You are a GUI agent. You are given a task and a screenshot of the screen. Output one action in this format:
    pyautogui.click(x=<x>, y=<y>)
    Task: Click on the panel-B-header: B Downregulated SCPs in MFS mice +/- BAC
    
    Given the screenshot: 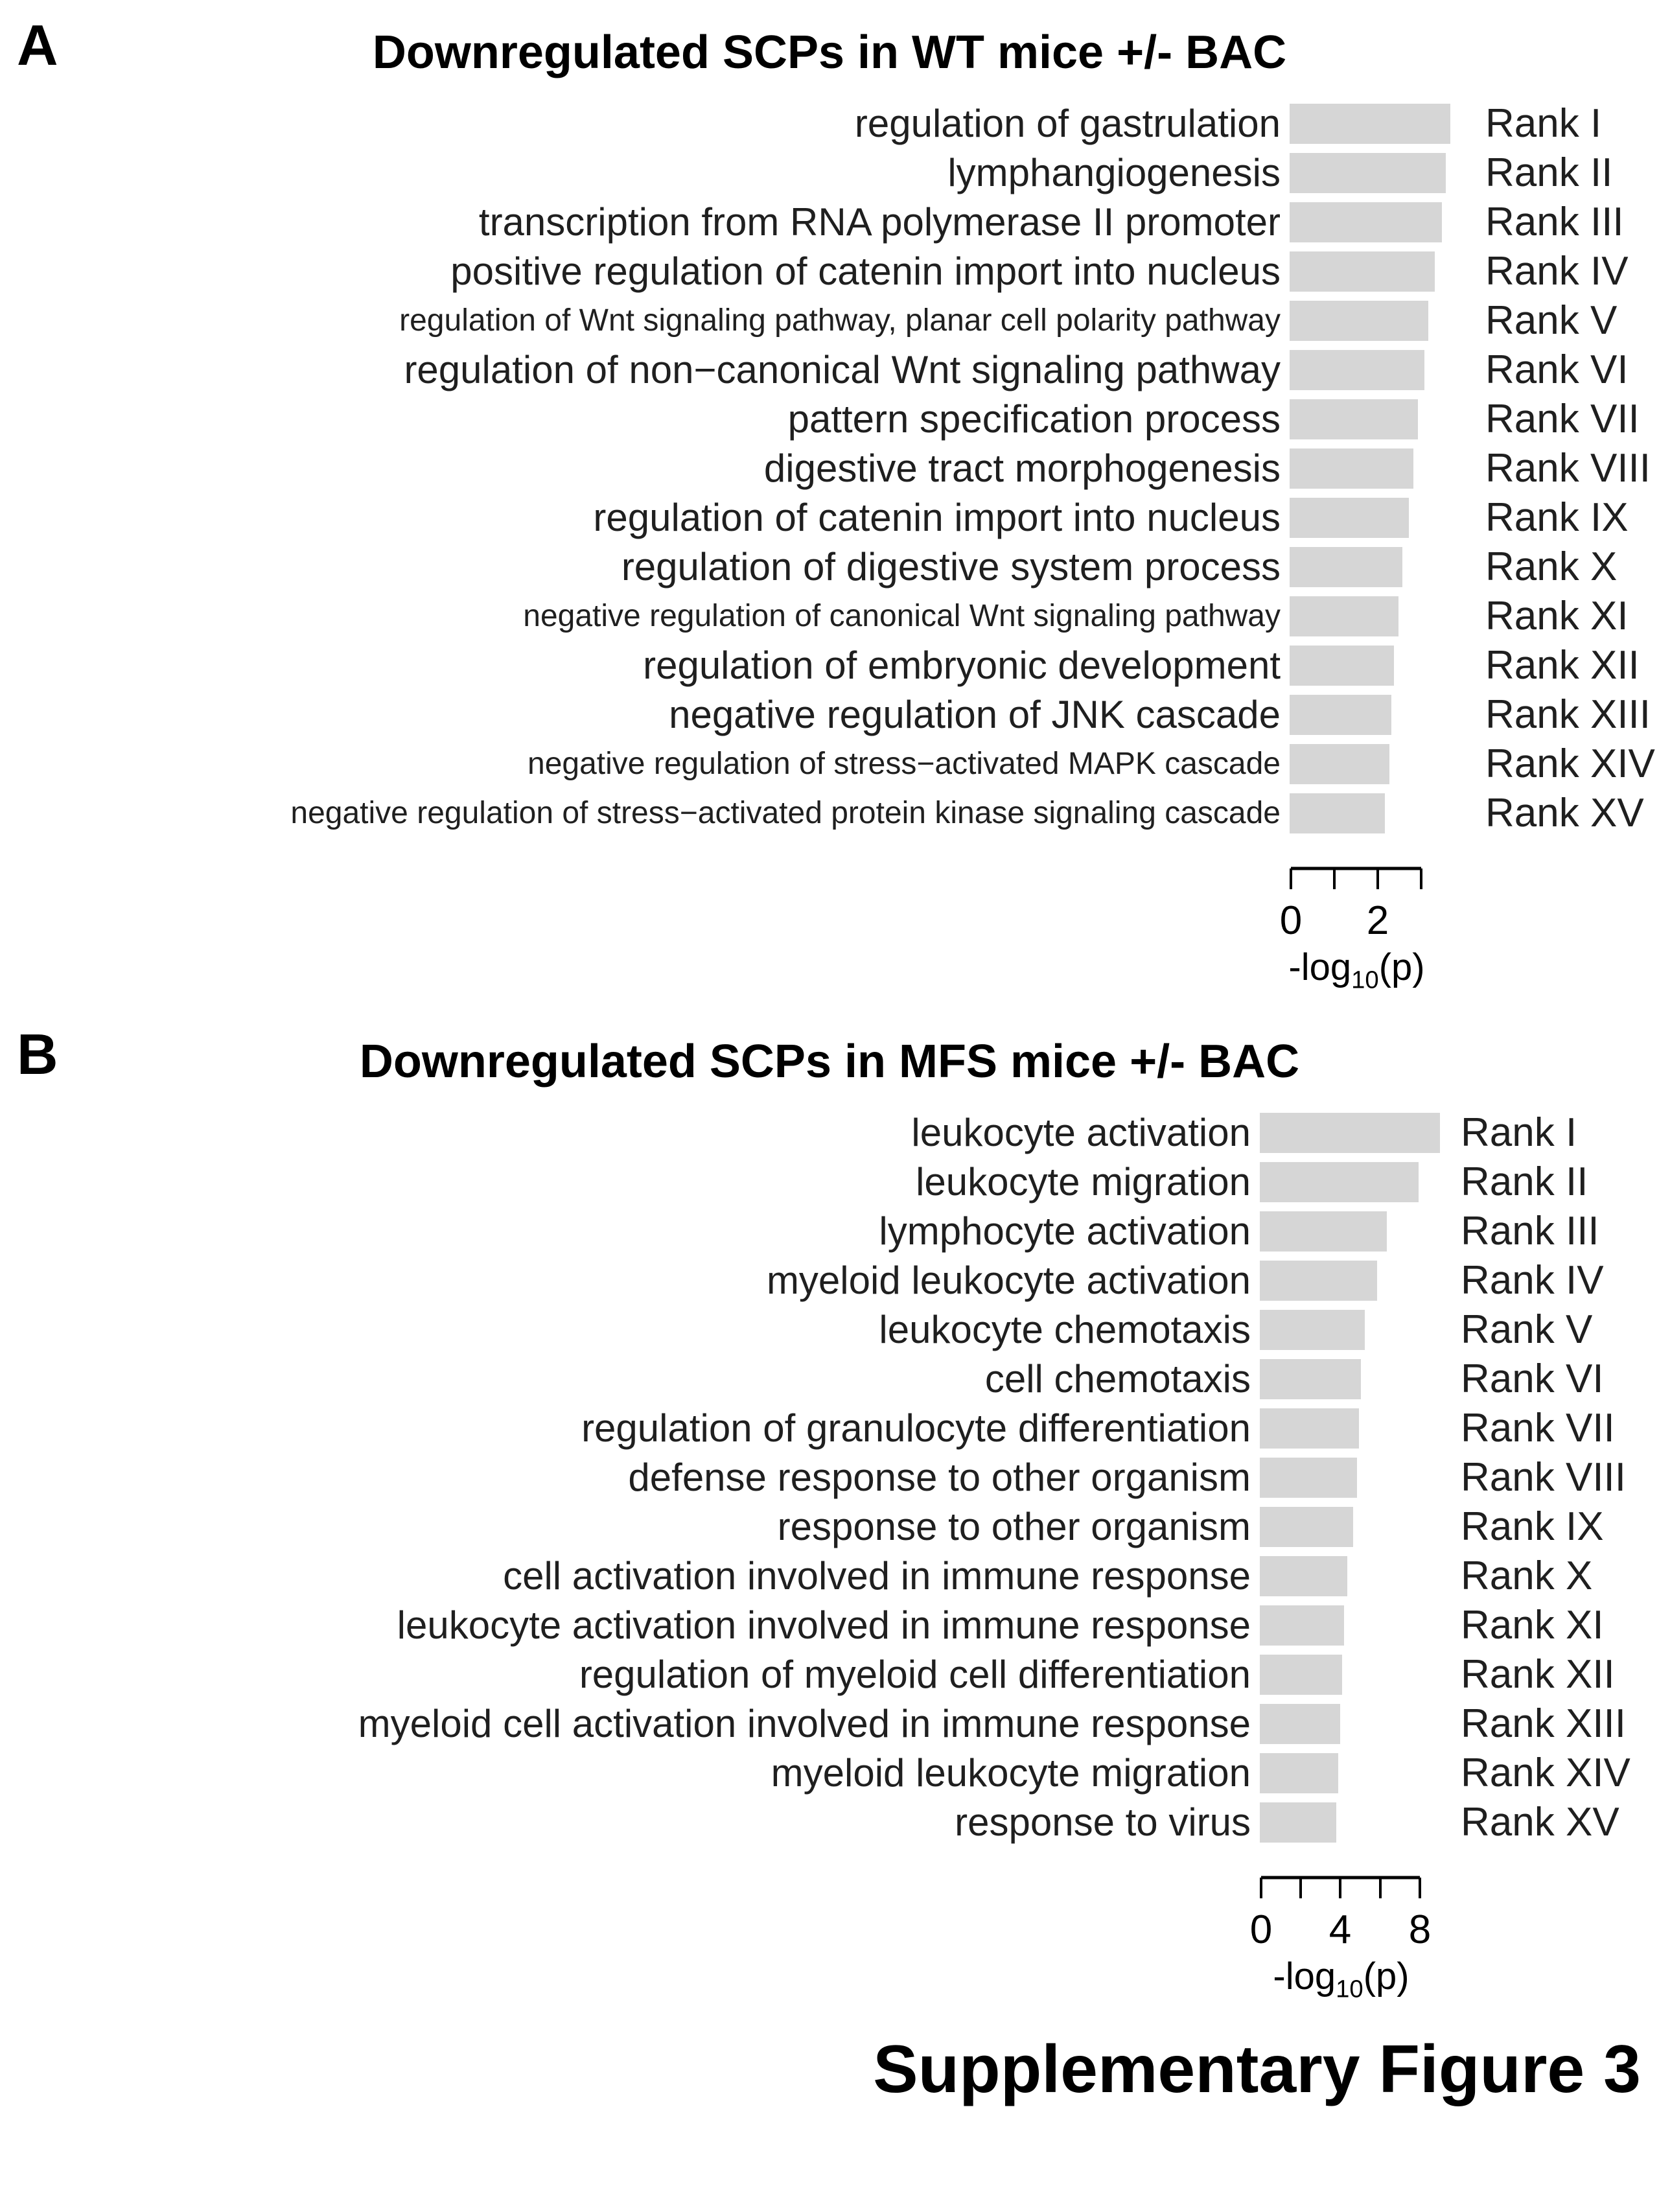 What is the action you would take?
    pyautogui.click(x=829, y=1049)
    